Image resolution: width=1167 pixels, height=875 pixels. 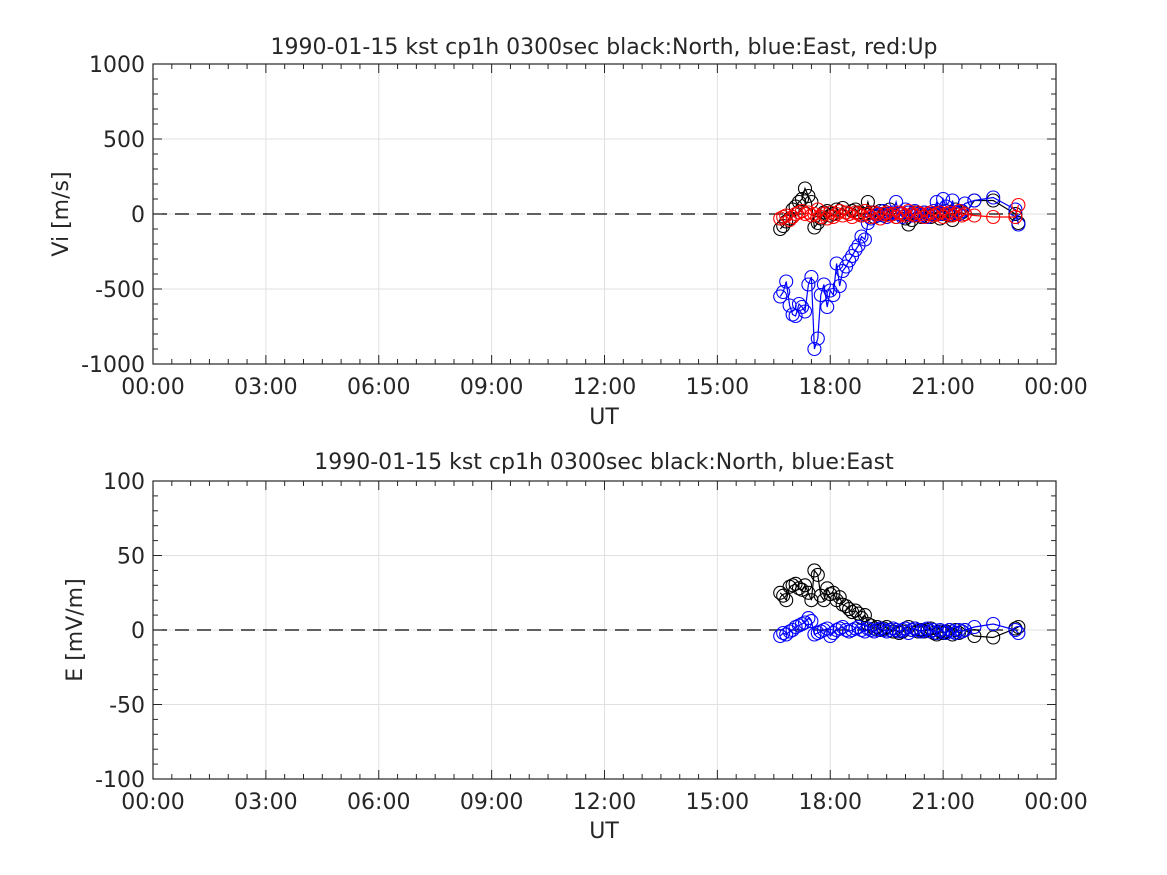 What do you see at coordinates (717, 802) in the screenshot?
I see `electric-field-x-tick-label: 15:00` at bounding box center [717, 802].